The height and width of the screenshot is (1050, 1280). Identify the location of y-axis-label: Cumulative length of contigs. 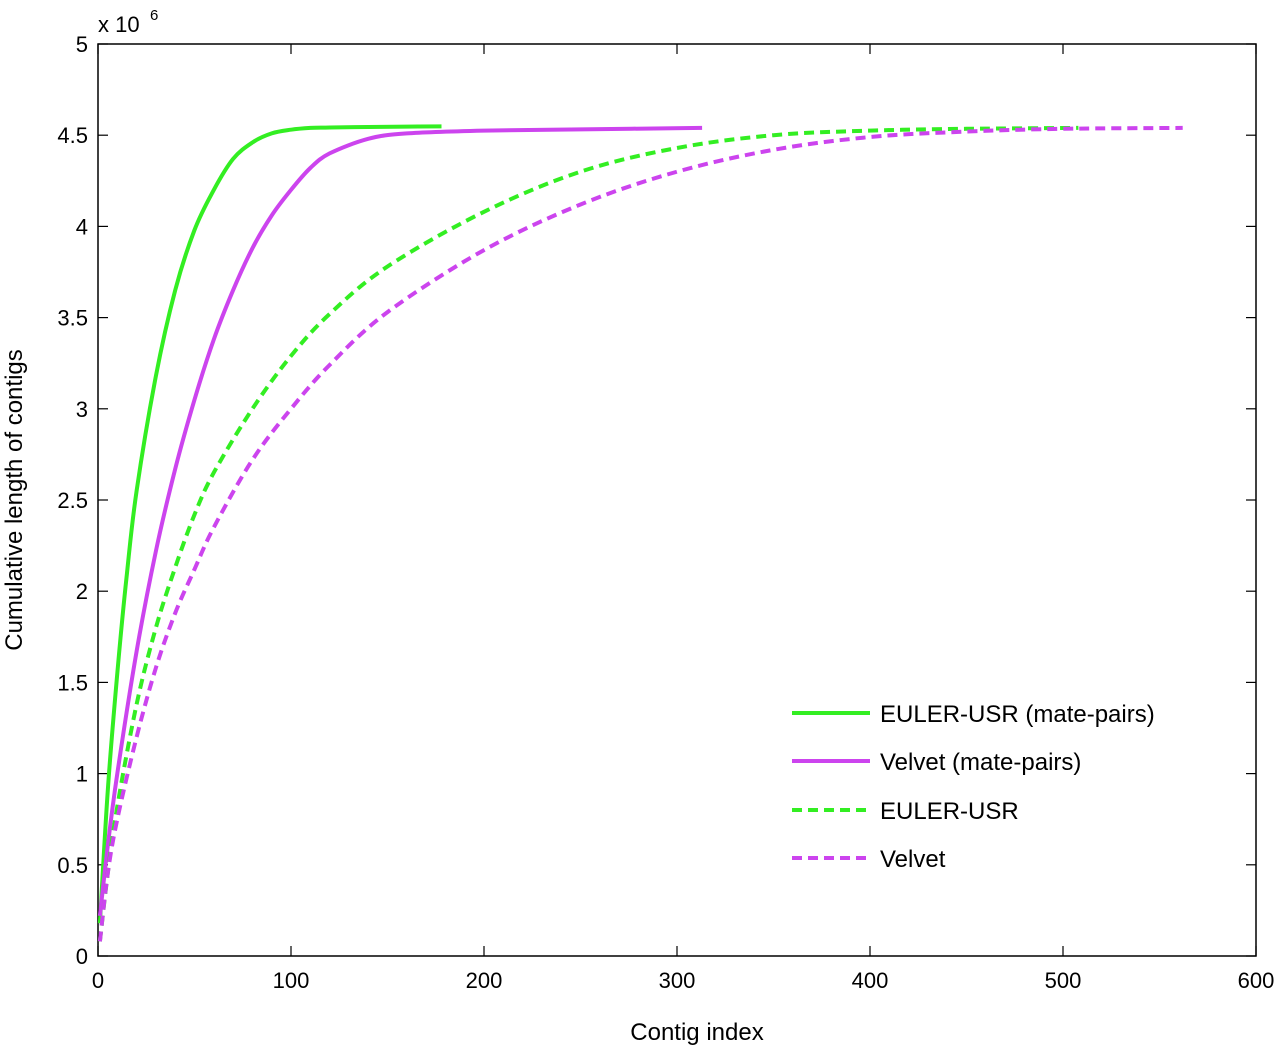
(14, 500).